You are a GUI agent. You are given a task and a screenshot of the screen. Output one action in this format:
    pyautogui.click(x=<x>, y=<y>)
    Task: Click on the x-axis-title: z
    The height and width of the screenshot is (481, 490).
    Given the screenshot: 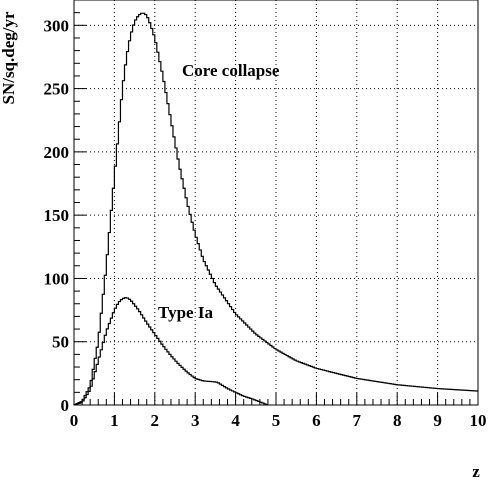 What is the action you would take?
    pyautogui.click(x=476, y=471)
    